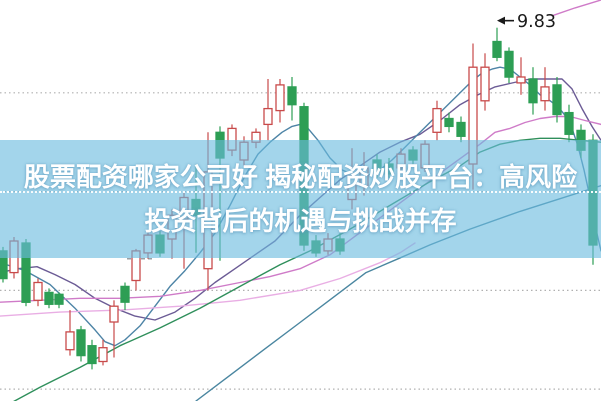  I want to click on high-price-label: 9.83, so click(536, 22).